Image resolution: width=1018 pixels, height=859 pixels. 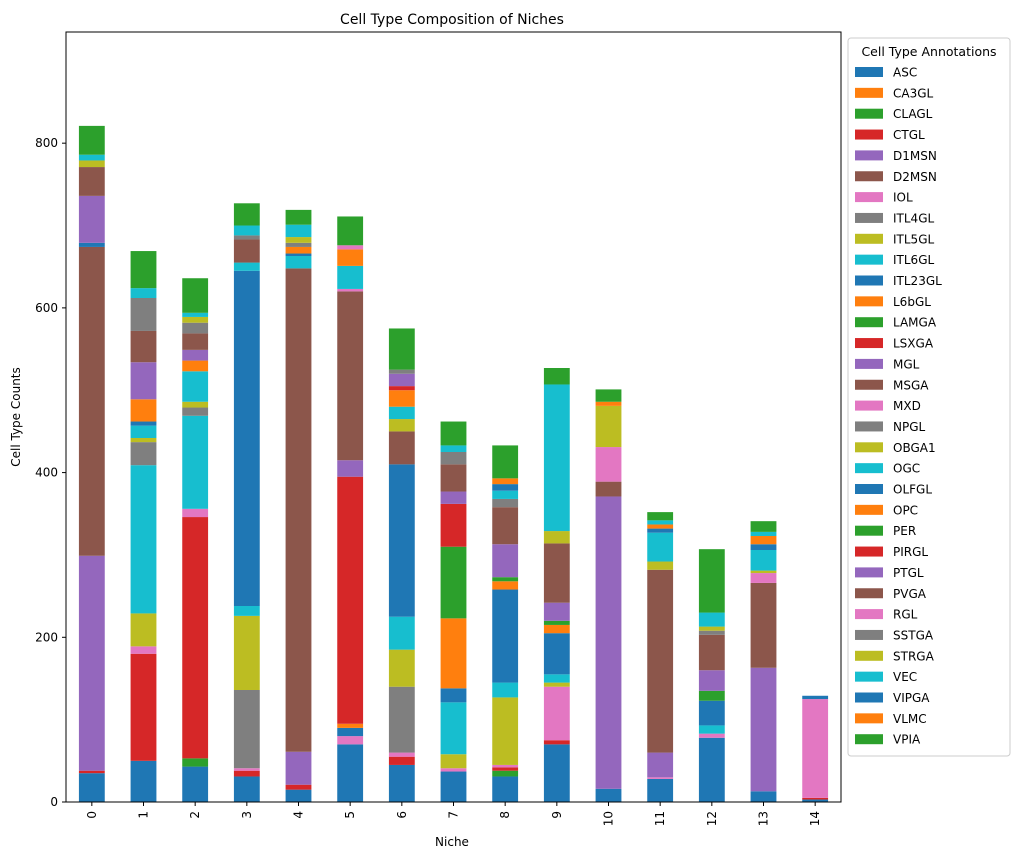 What do you see at coordinates (915, 177) in the screenshot?
I see `legend-label-d2msn: D2MSN` at bounding box center [915, 177].